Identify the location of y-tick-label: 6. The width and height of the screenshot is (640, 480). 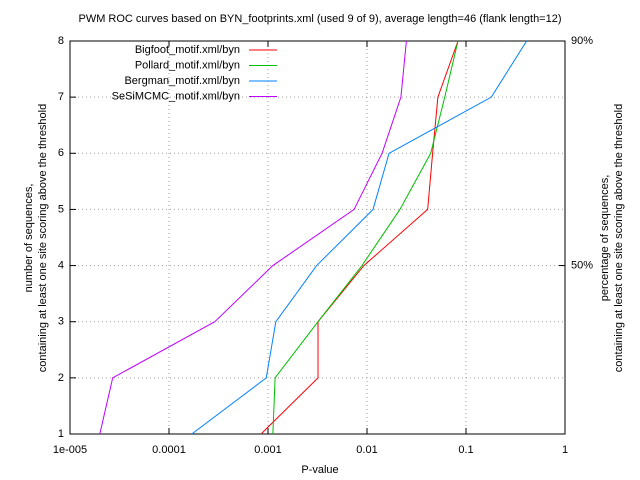
(61, 153).